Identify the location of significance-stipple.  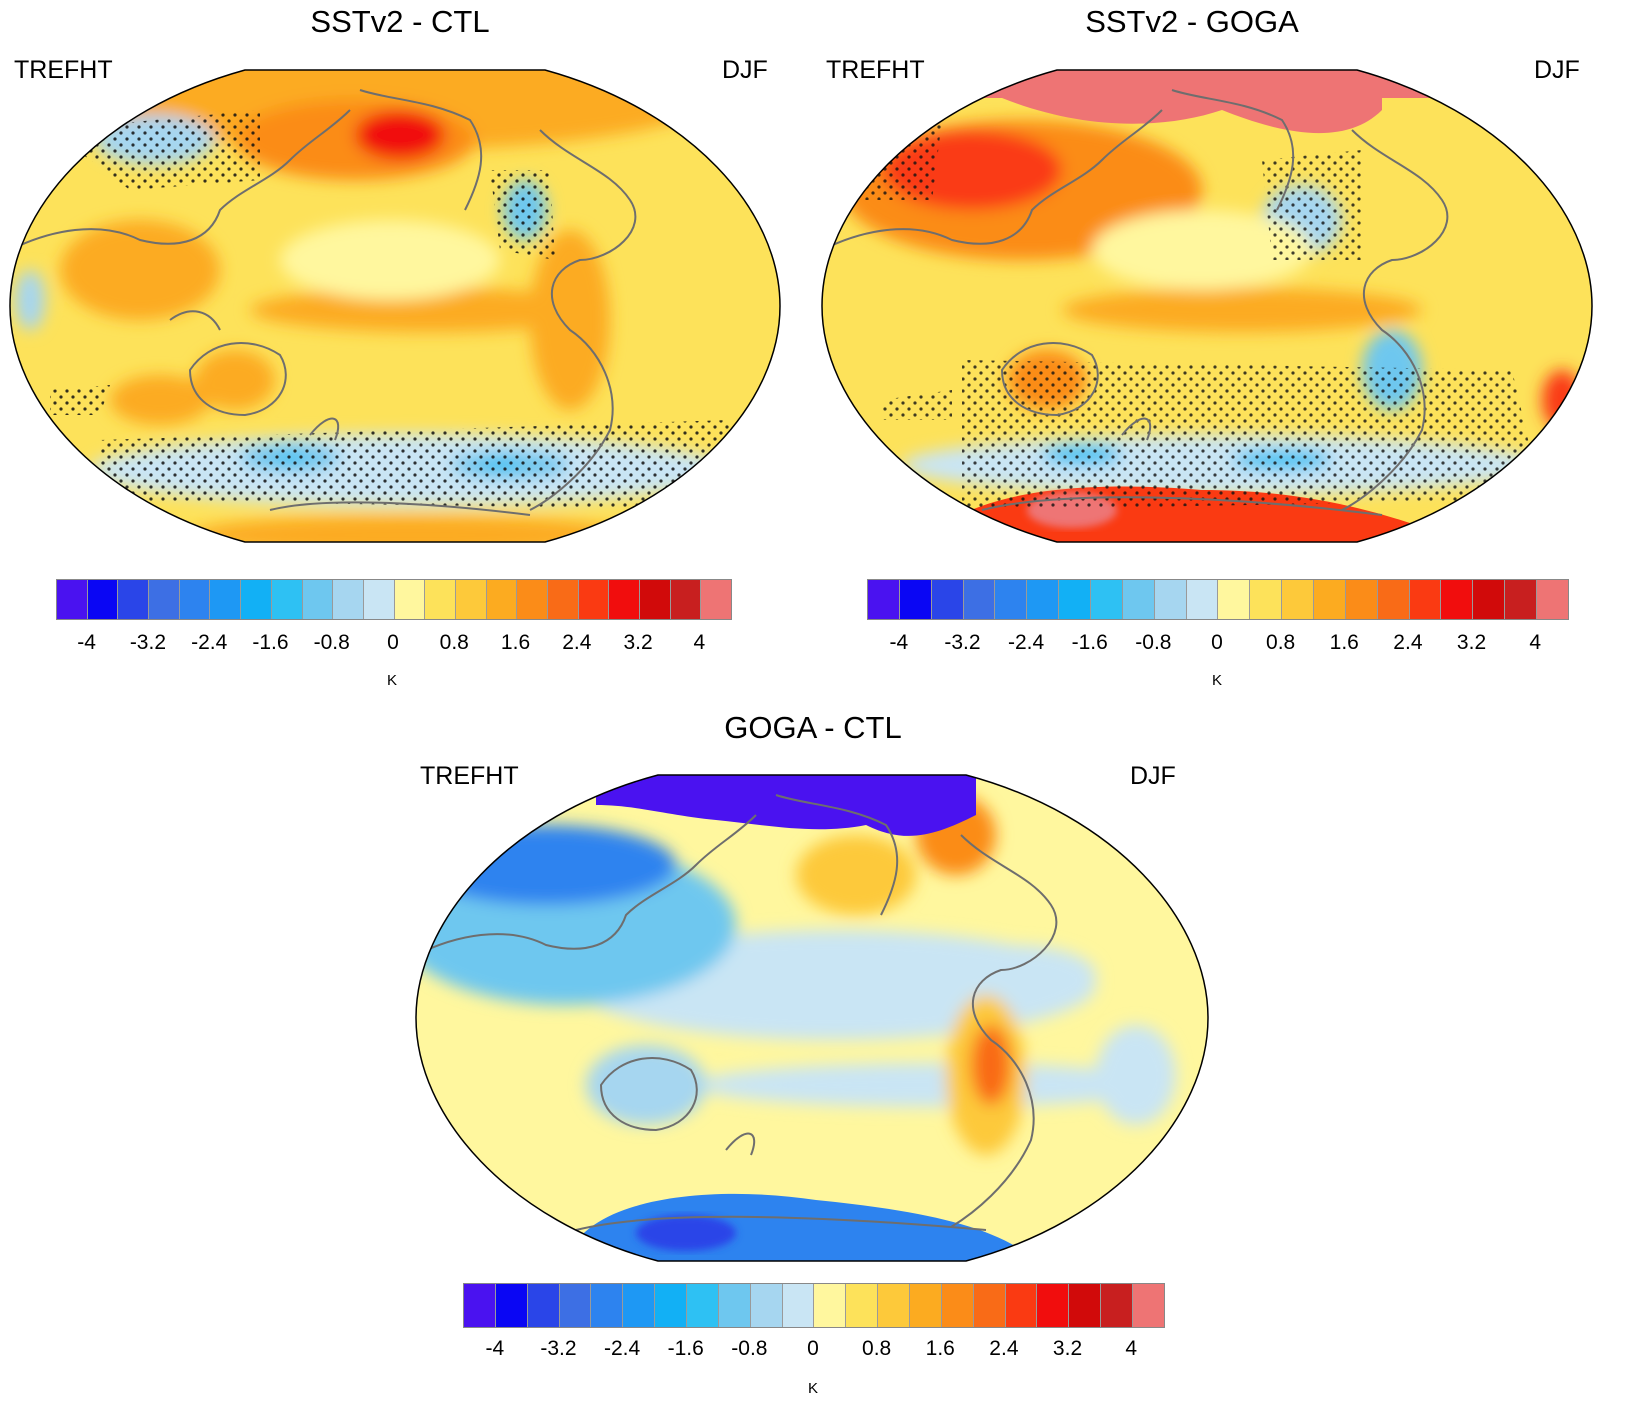
(390, 310).